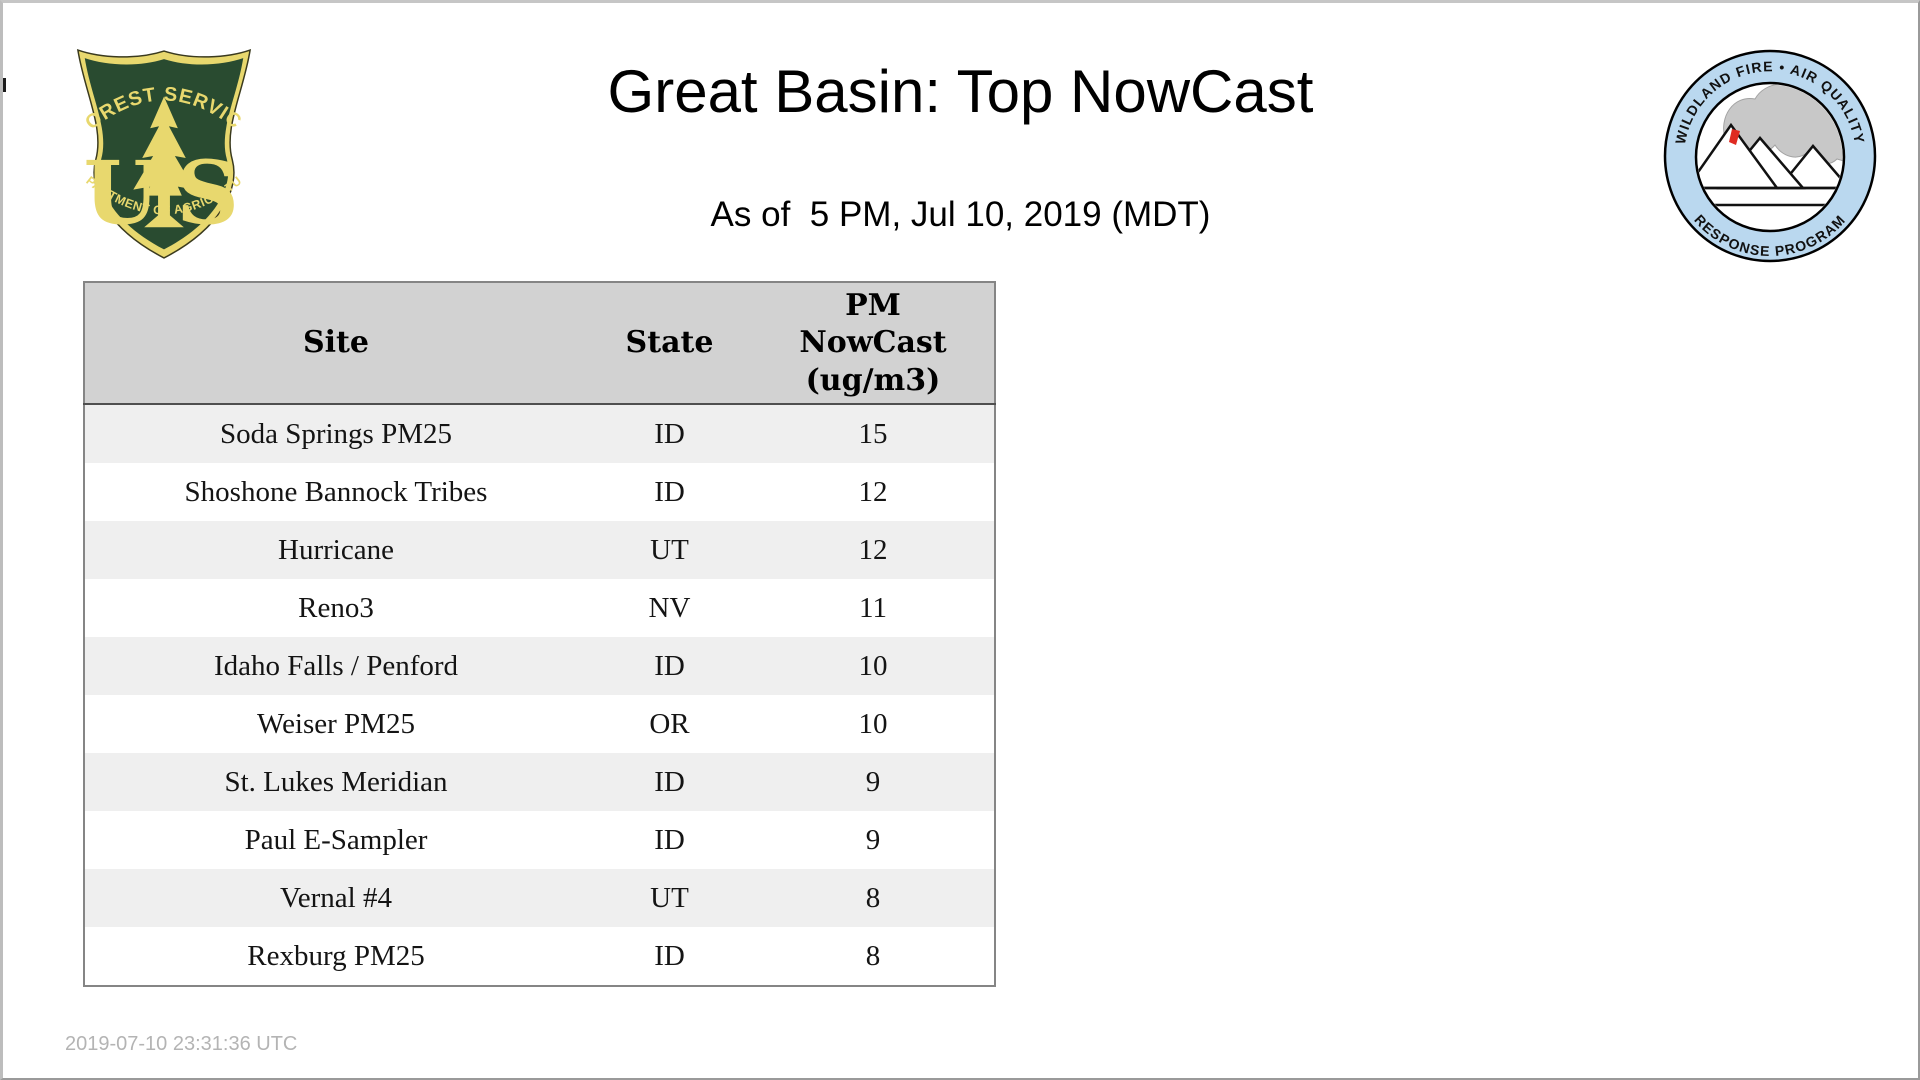 The height and width of the screenshot is (1080, 1920). I want to click on state-cell: OR, so click(669, 723).